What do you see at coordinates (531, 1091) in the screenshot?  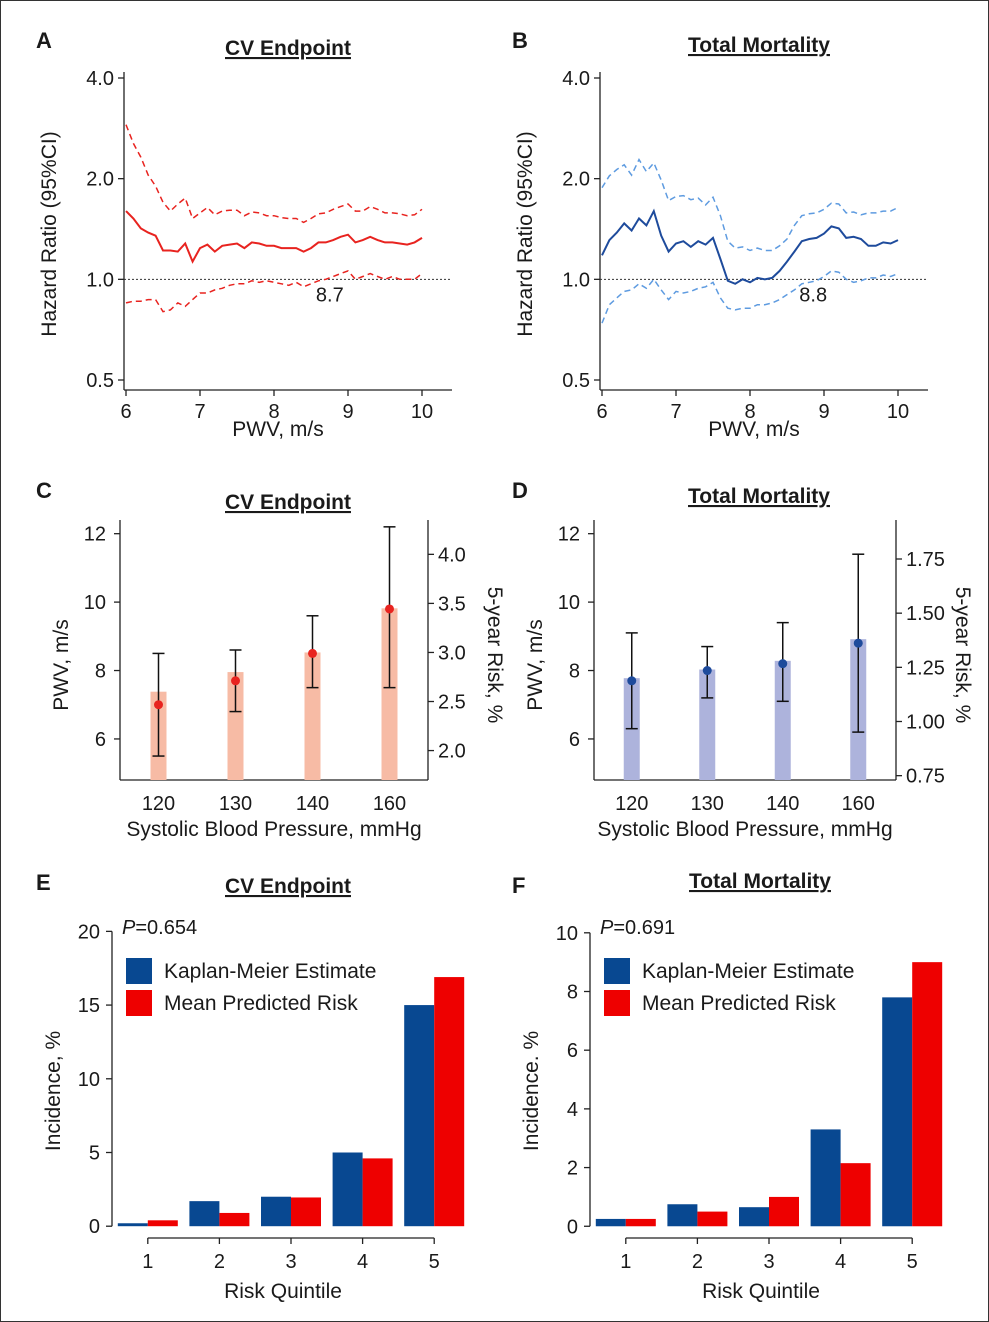 I see `y-axis-label: Incidence. %` at bounding box center [531, 1091].